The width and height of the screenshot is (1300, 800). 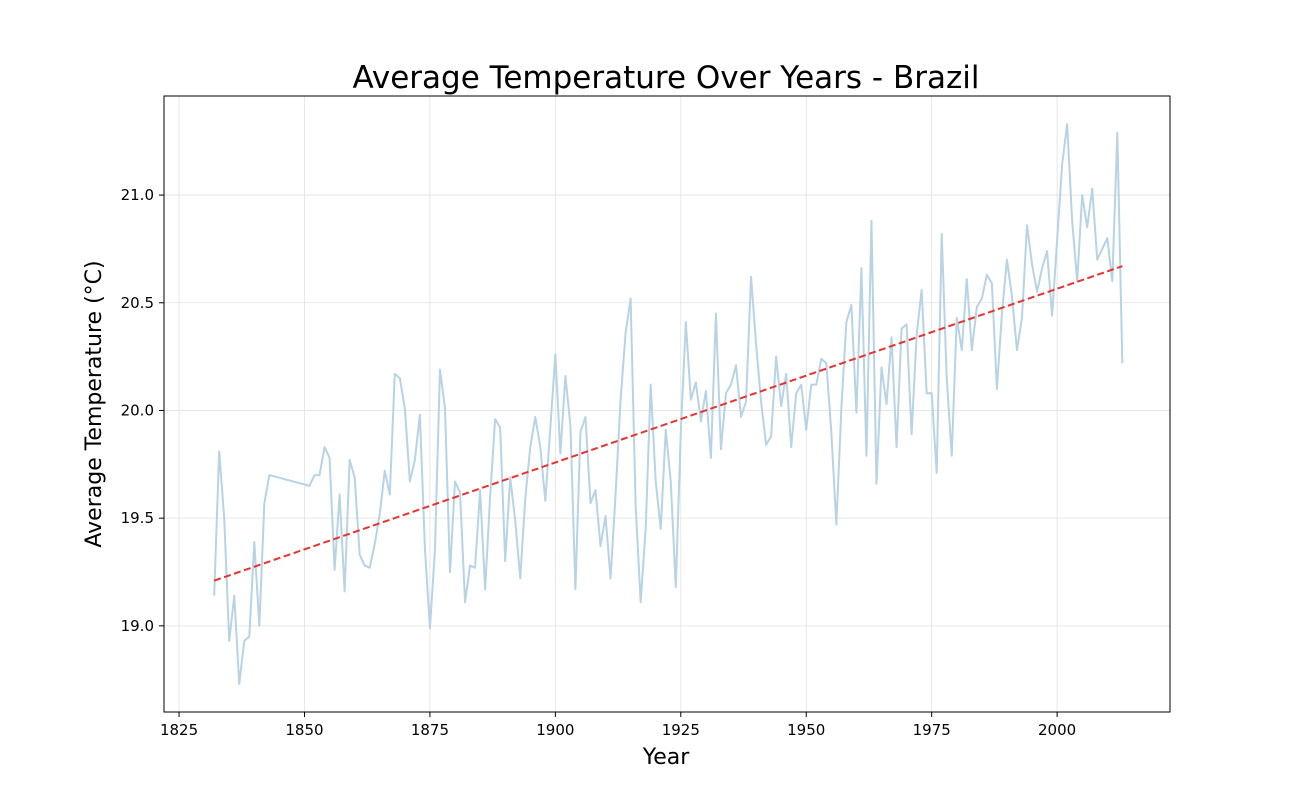 What do you see at coordinates (137, 518) in the screenshot?
I see `y-tick-label: 19.5` at bounding box center [137, 518].